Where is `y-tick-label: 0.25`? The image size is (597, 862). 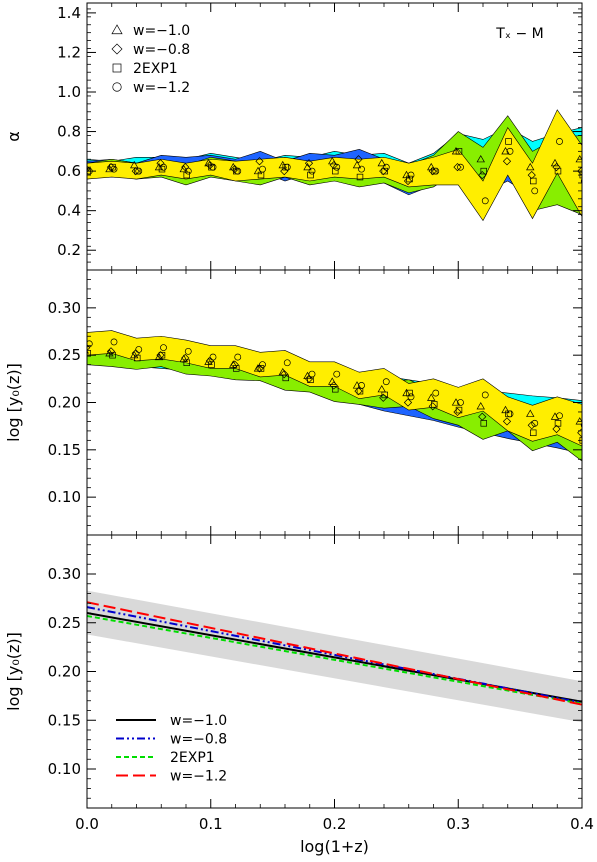 y-tick-label: 0.25 is located at coordinates (64, 355).